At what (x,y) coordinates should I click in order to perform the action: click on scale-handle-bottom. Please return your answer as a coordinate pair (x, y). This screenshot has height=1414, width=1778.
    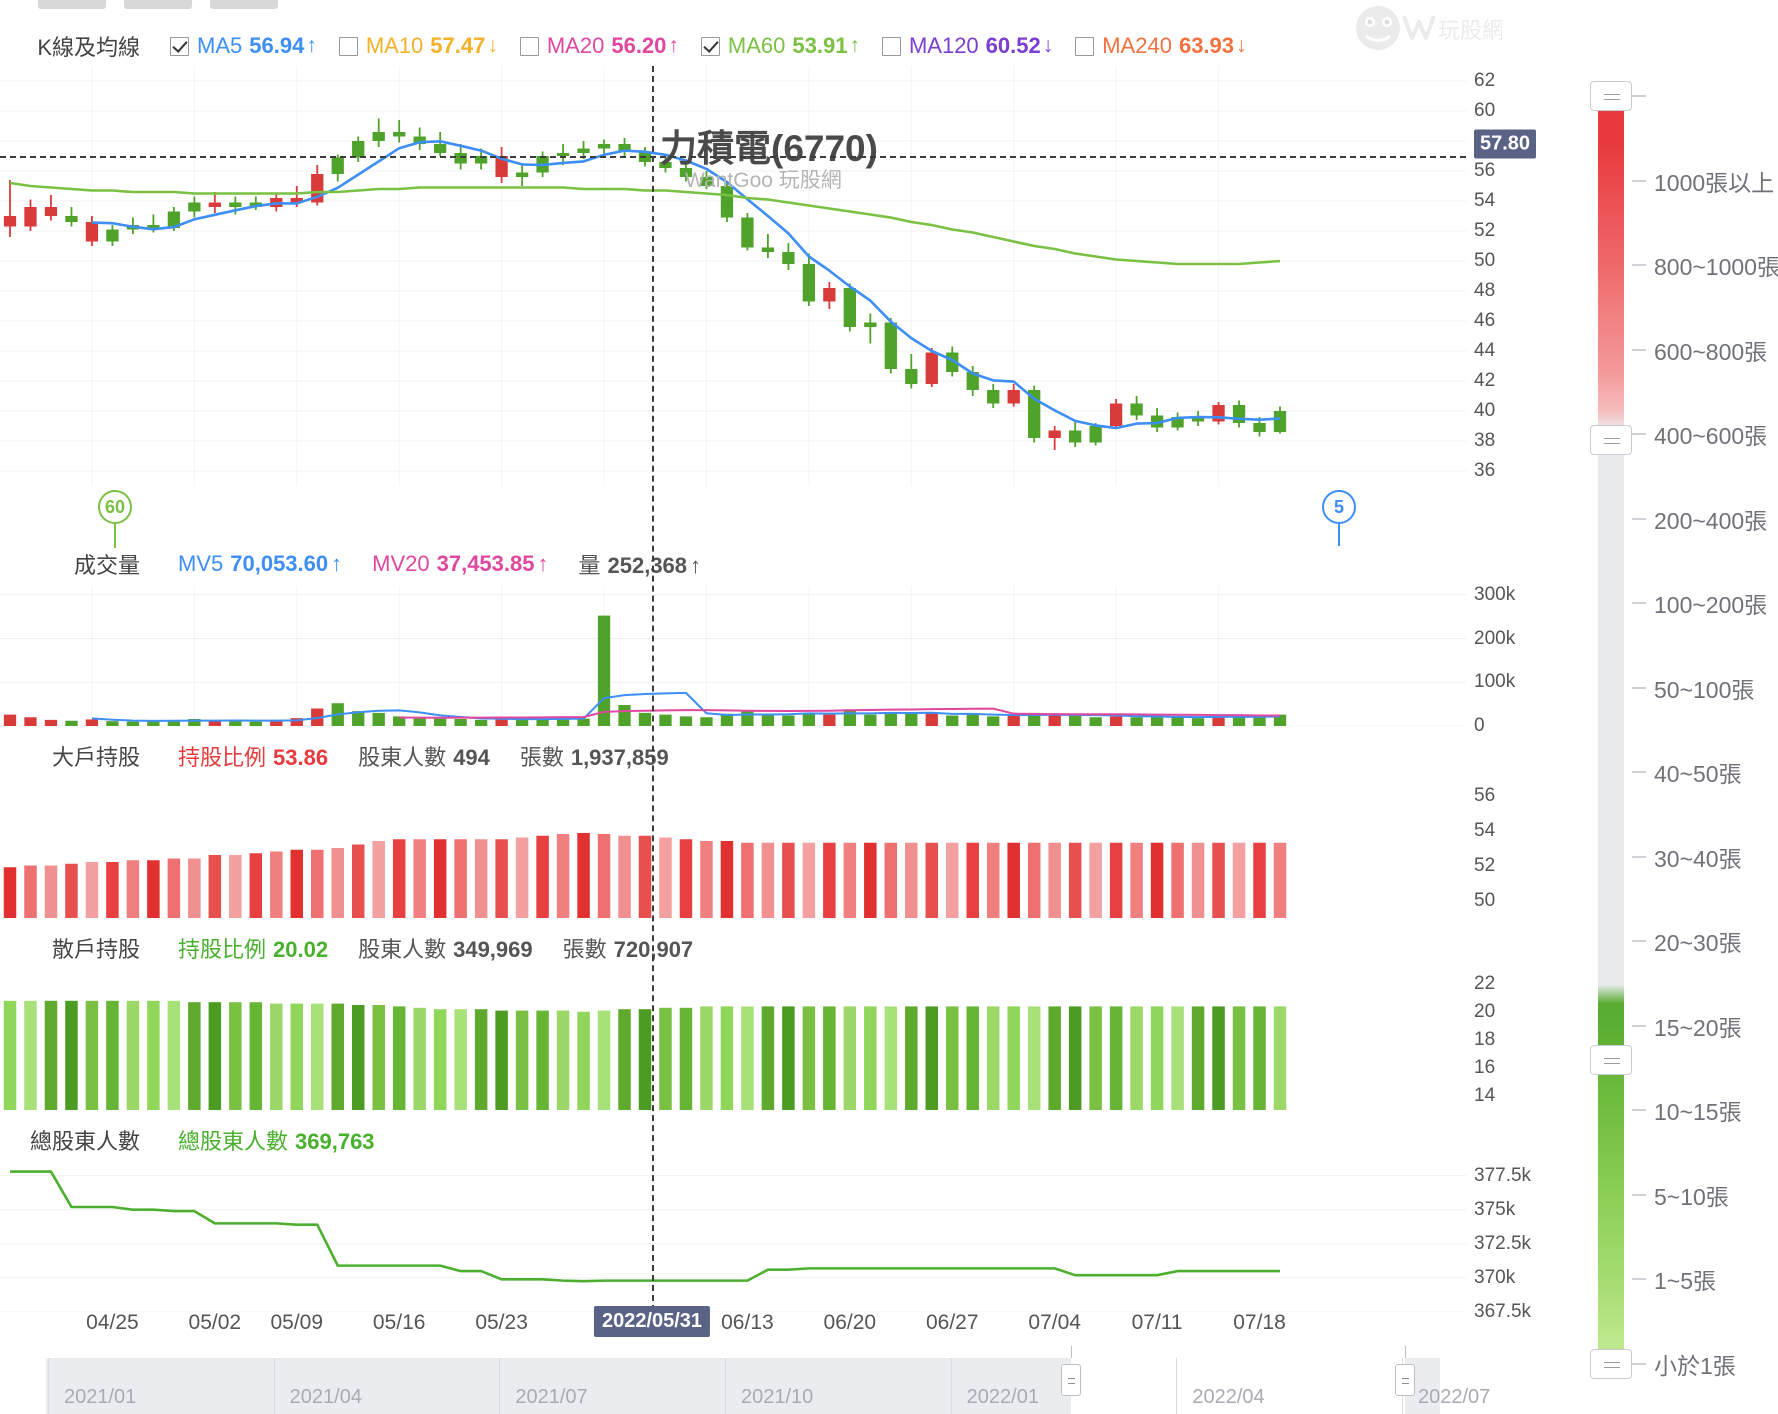
    Looking at the image, I should click on (1611, 1364).